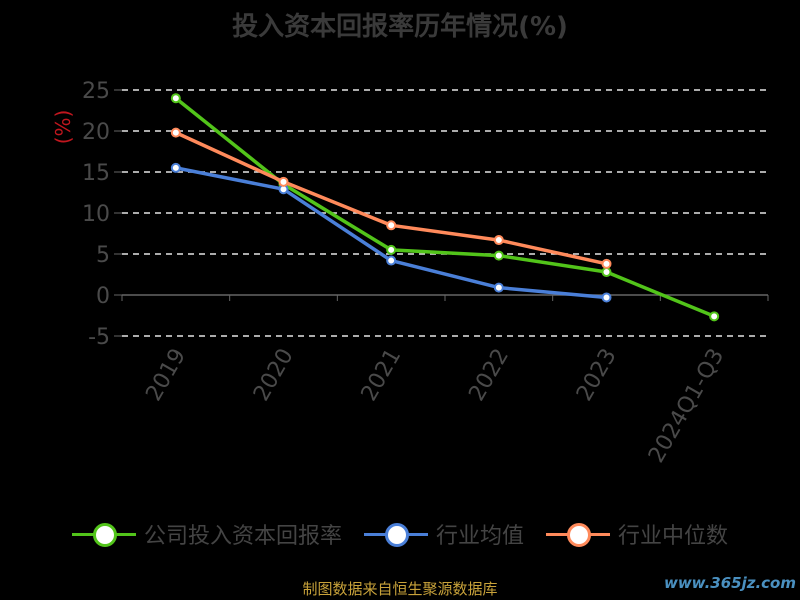  Describe the element at coordinates (479, 536) in the screenshot. I see `legend-label: 行业均值` at that location.